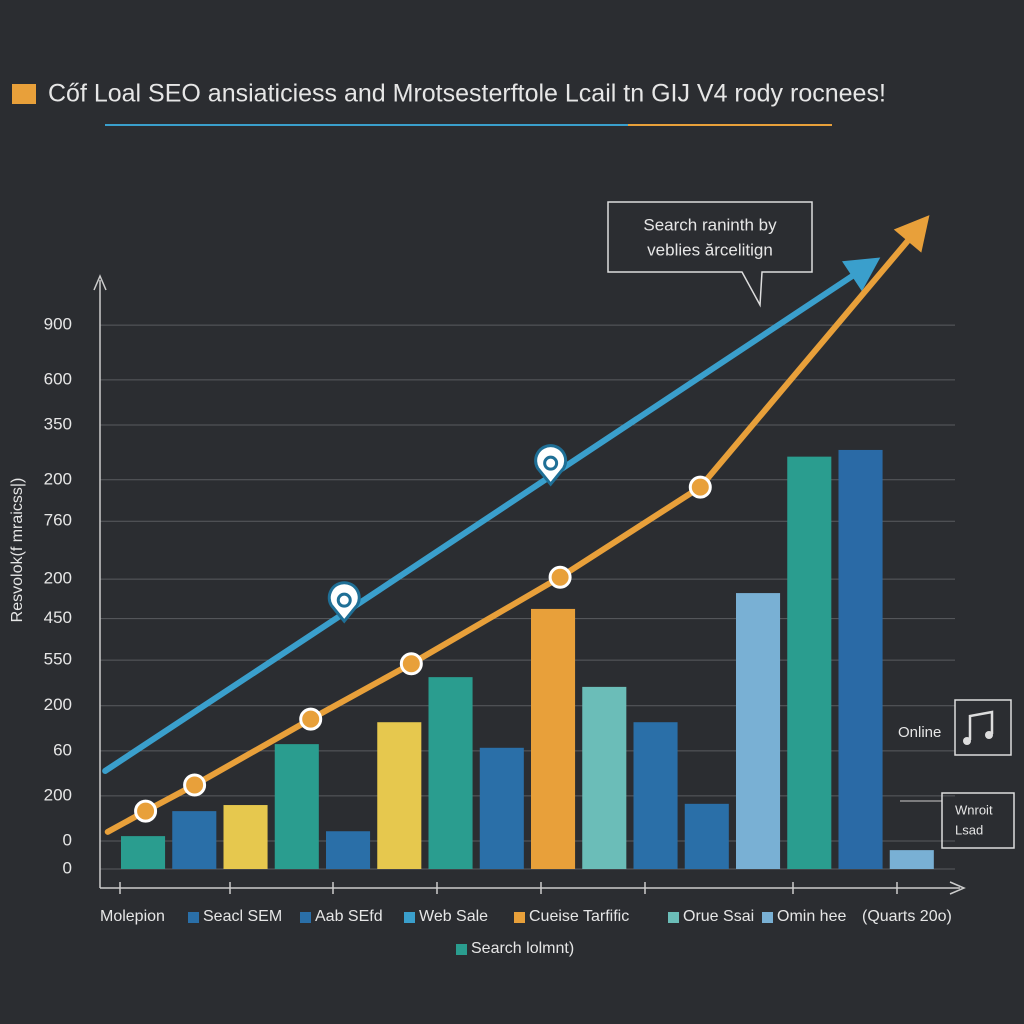 The image size is (1024, 1024). I want to click on legend-label: Web Sale, so click(453, 916).